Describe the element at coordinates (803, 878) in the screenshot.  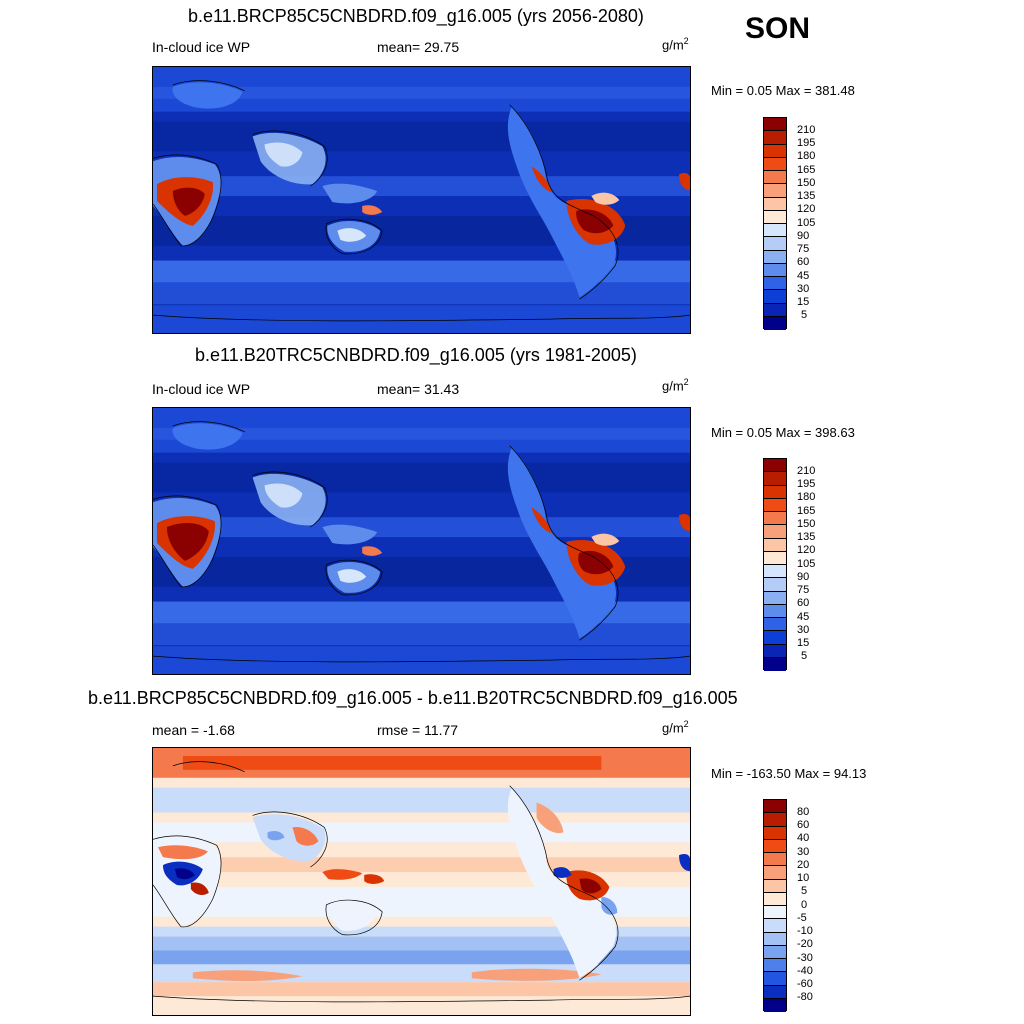
I see `colorbar-tick-label: 10` at that location.